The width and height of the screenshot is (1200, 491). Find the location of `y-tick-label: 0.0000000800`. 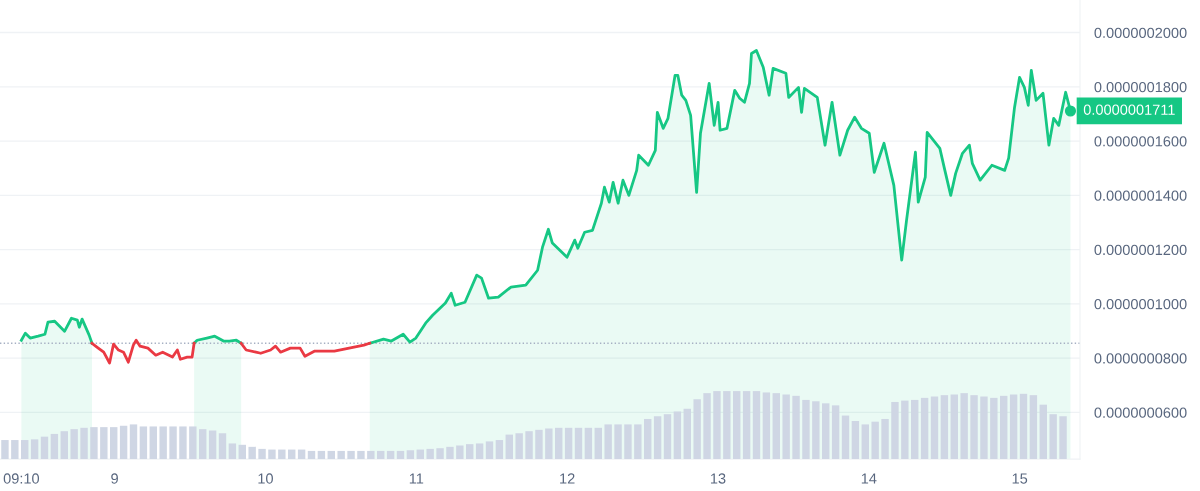

y-tick-label: 0.0000000800 is located at coordinates (1140, 358).